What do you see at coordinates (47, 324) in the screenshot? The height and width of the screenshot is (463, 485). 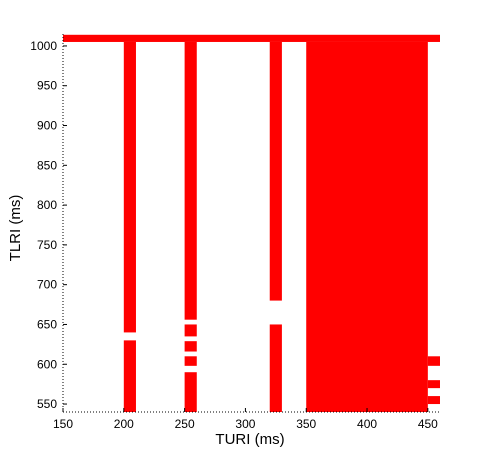 I see `y-tick-label-650: 650` at bounding box center [47, 324].